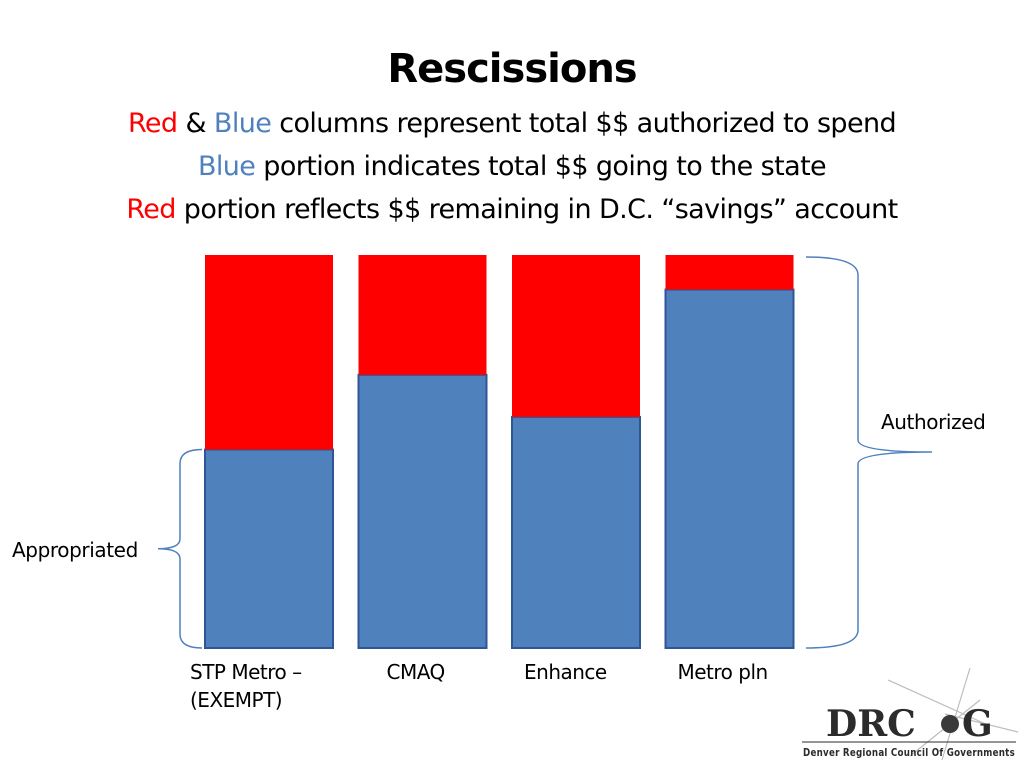 Image resolution: width=1024 pixels, height=768 pixels. I want to click on appropriated-label: Appropriated, so click(75, 550).